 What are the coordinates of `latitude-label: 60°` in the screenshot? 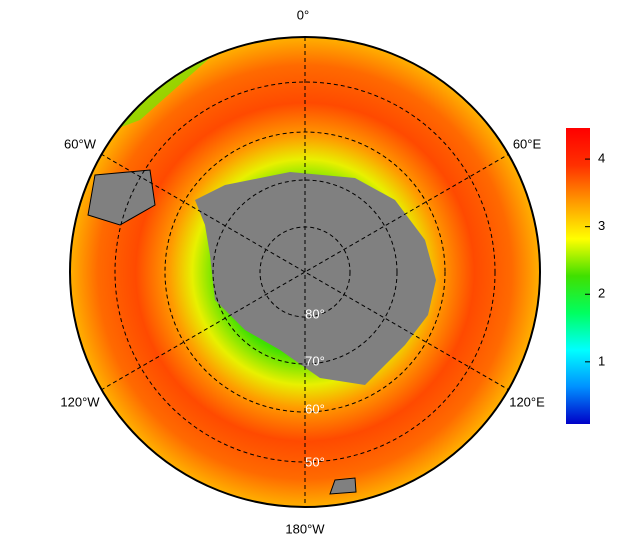 It's located at (315, 408).